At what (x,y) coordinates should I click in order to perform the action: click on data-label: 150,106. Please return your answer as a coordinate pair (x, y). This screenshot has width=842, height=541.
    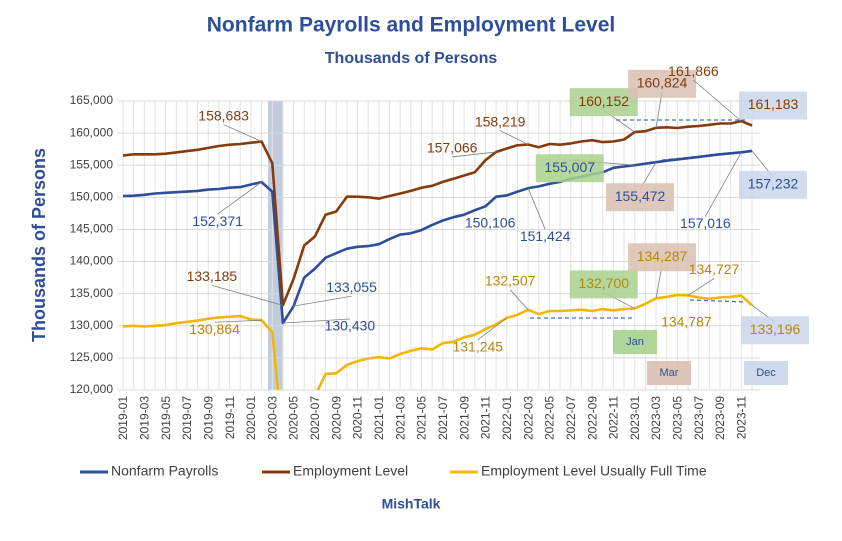
    Looking at the image, I should click on (490, 222).